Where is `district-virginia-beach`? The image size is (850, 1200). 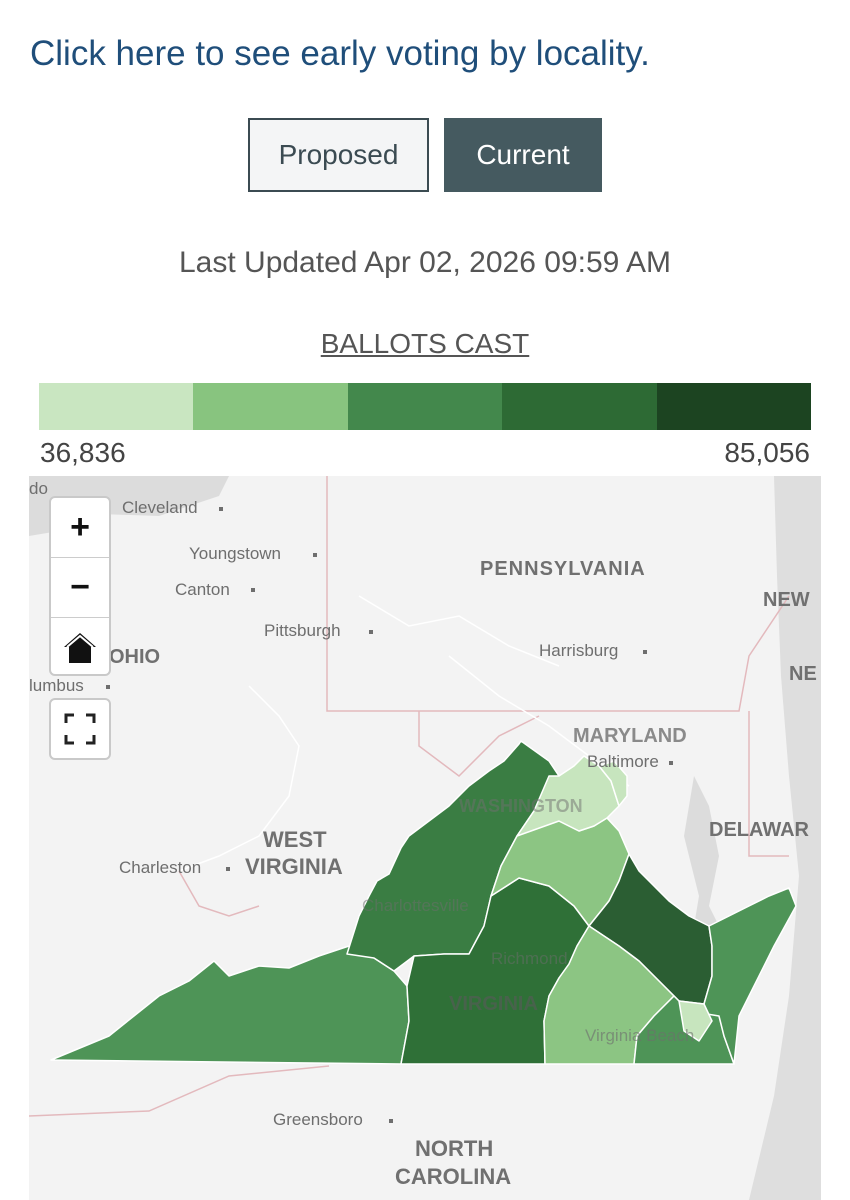
district-virginia-beach is located at coordinates (742, 976).